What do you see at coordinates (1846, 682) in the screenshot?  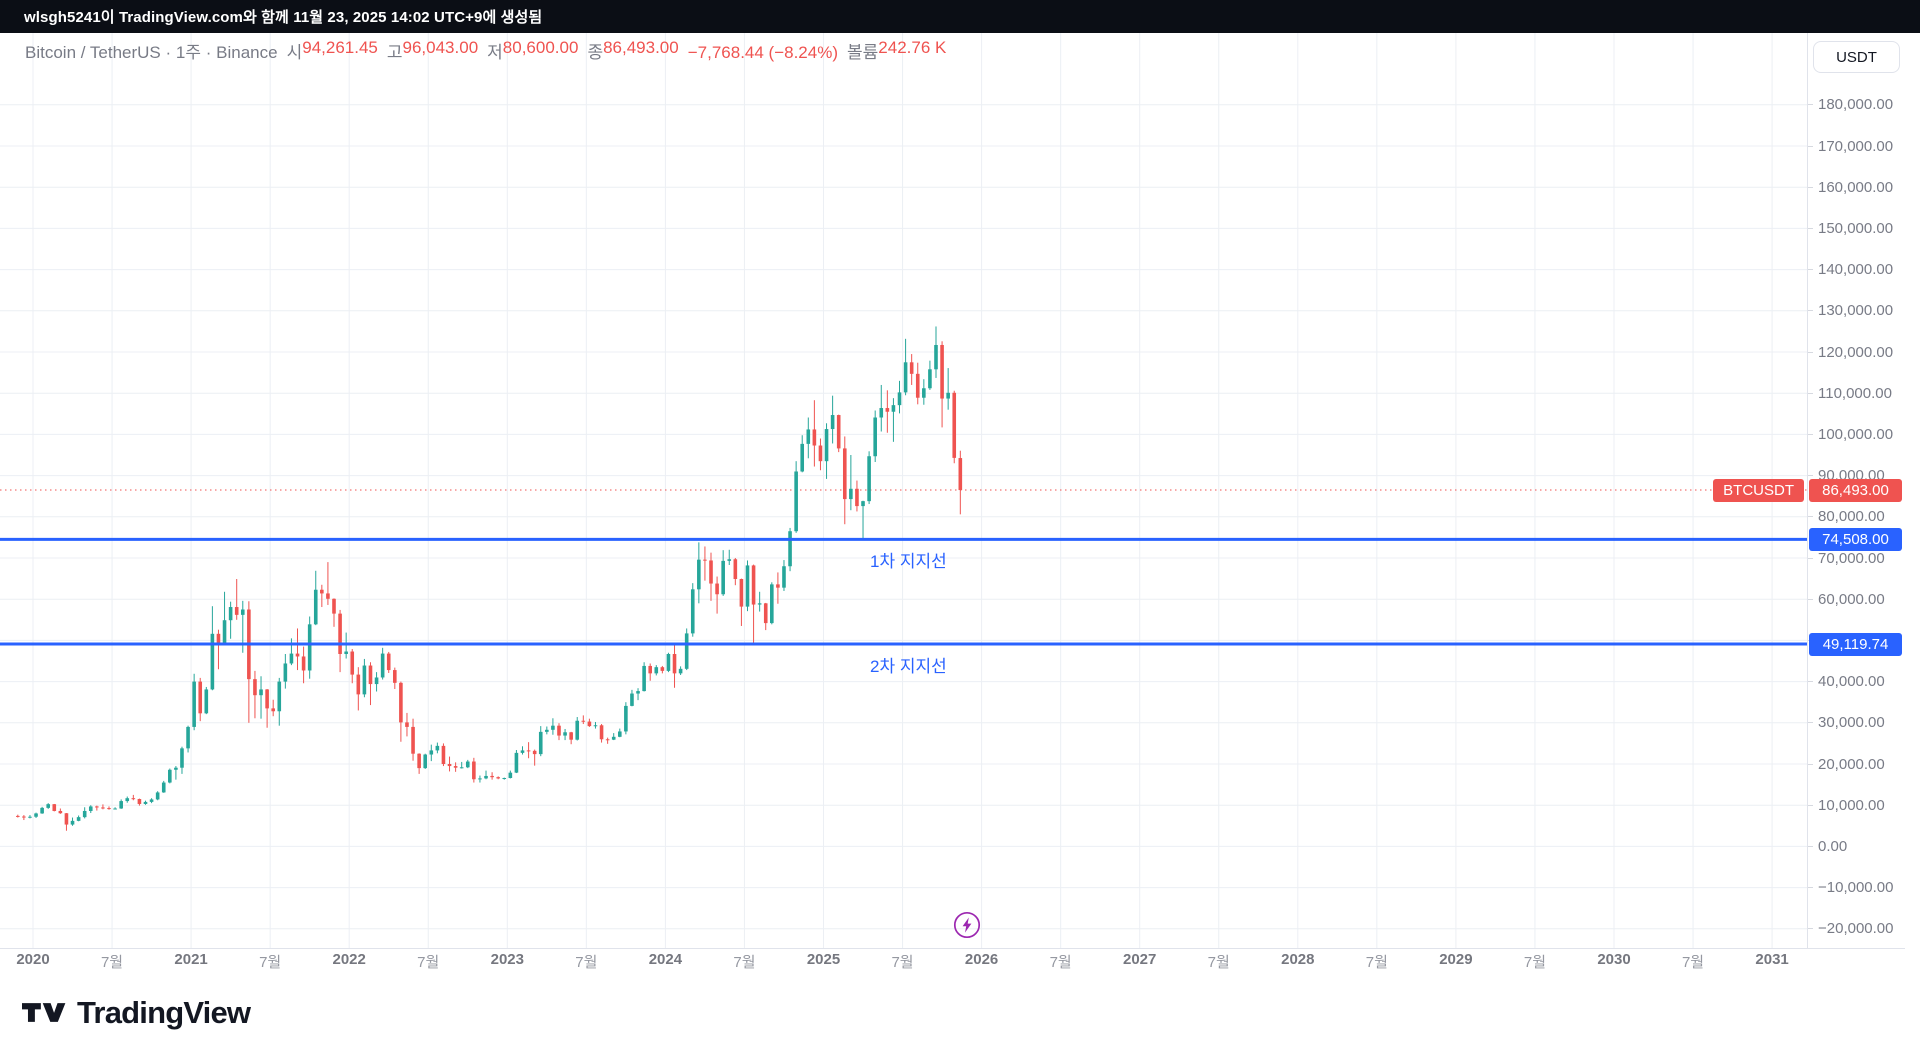 I see `price-axis-label: 40,000.00` at bounding box center [1846, 682].